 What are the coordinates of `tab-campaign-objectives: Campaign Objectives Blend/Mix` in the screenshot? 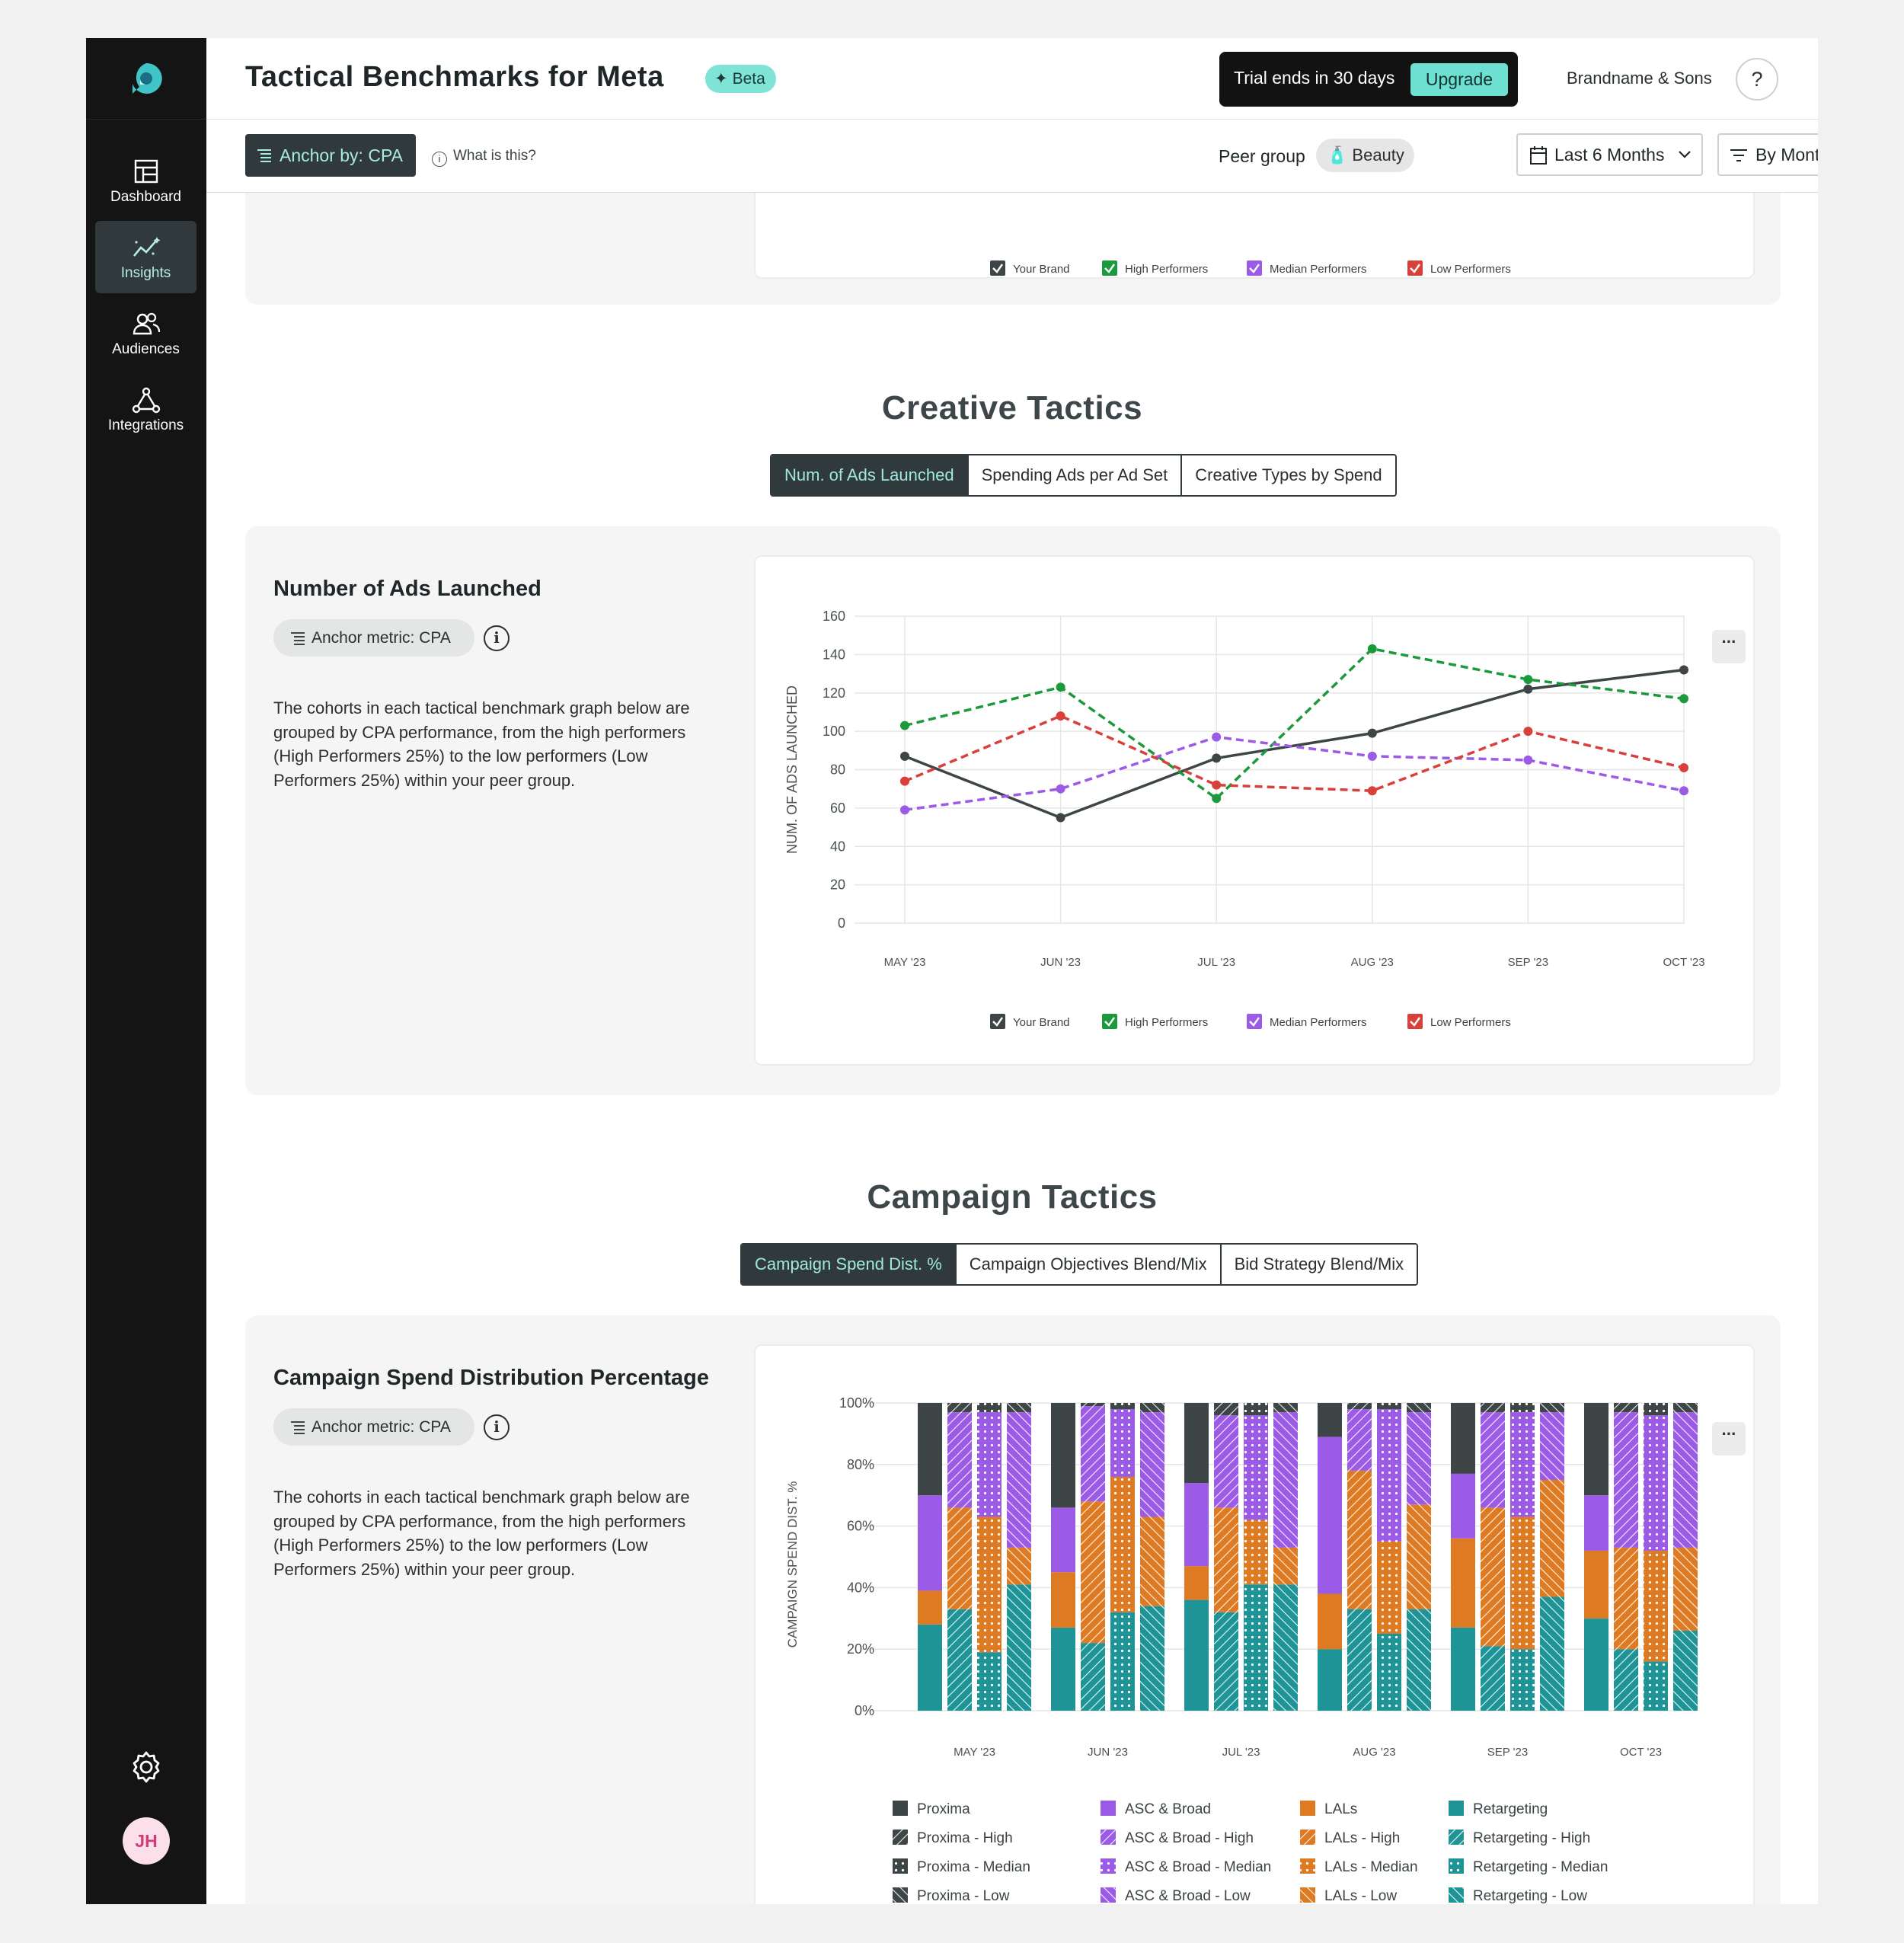 It's located at (1087, 1264).